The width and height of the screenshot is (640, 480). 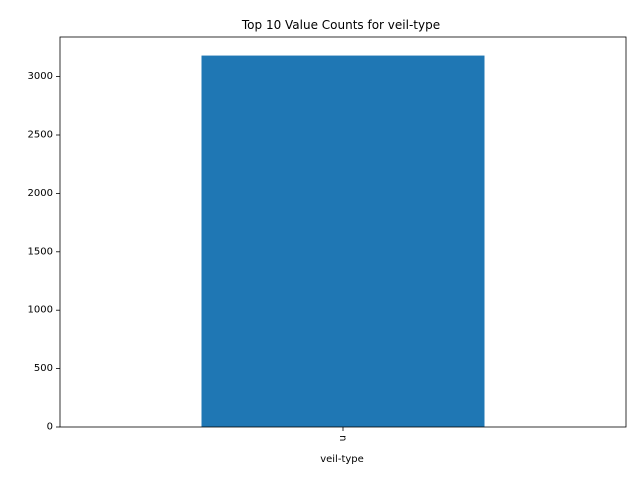 I want to click on y-tick-label: 3000, so click(x=40, y=76).